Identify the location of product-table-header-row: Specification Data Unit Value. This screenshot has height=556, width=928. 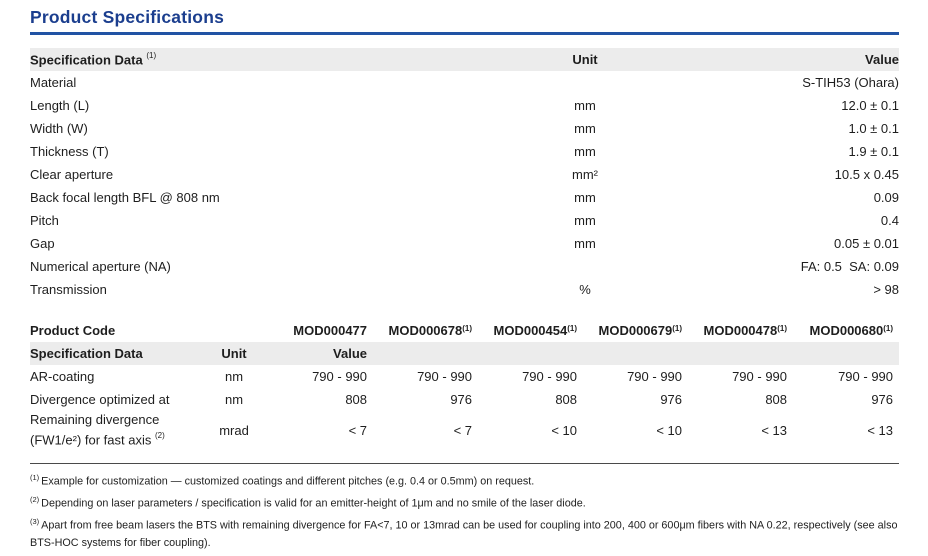
(465, 353).